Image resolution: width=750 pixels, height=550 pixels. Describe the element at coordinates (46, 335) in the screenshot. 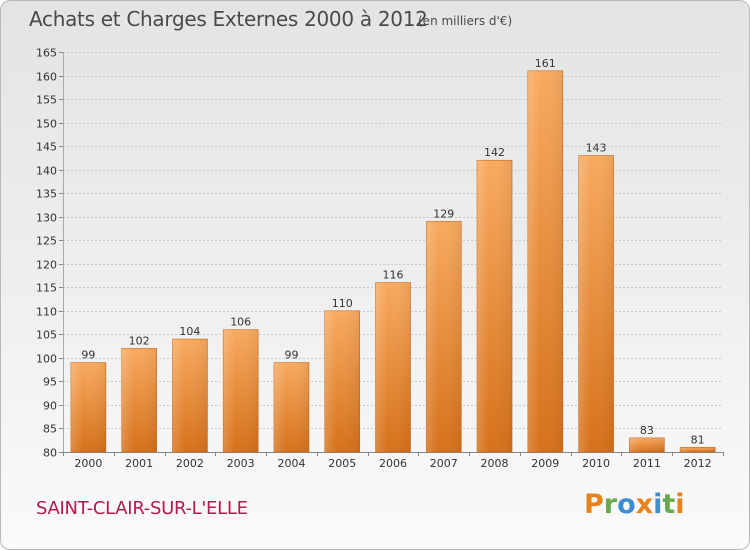

I see `y-tick-label: 105` at that location.